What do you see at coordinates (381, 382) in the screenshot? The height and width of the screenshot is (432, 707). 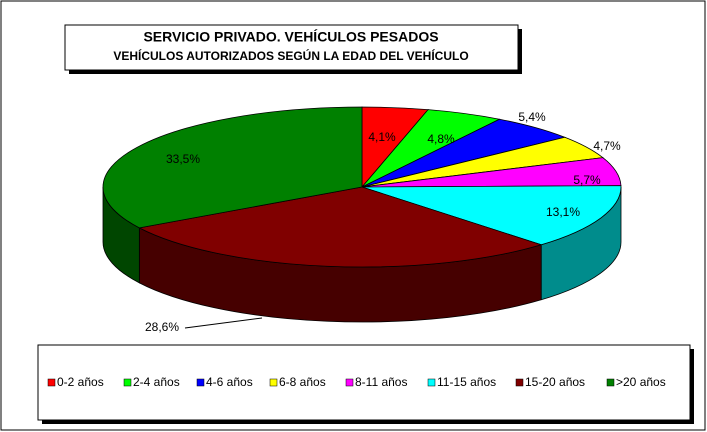 I see `legend-label: 8-11 años` at bounding box center [381, 382].